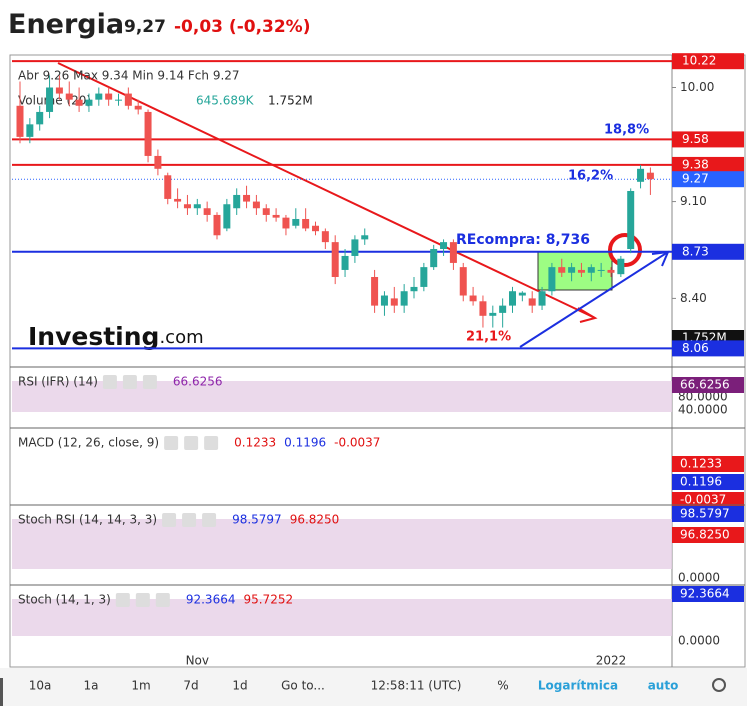  What do you see at coordinates (64, 600) in the screenshot?
I see `panel-label: Stoch (14, 1, 3)` at bounding box center [64, 600].